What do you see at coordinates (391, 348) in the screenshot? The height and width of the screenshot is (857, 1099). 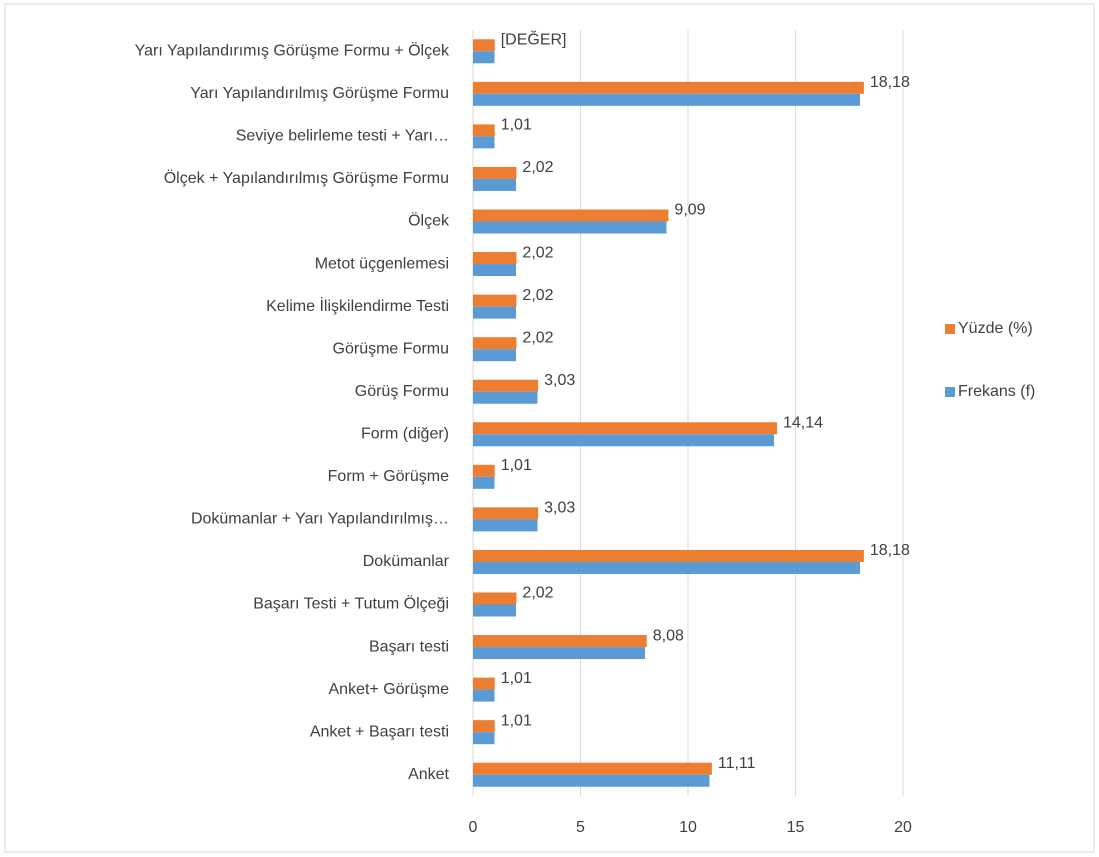 I see `y-tick-label: Görüşme Formu` at bounding box center [391, 348].